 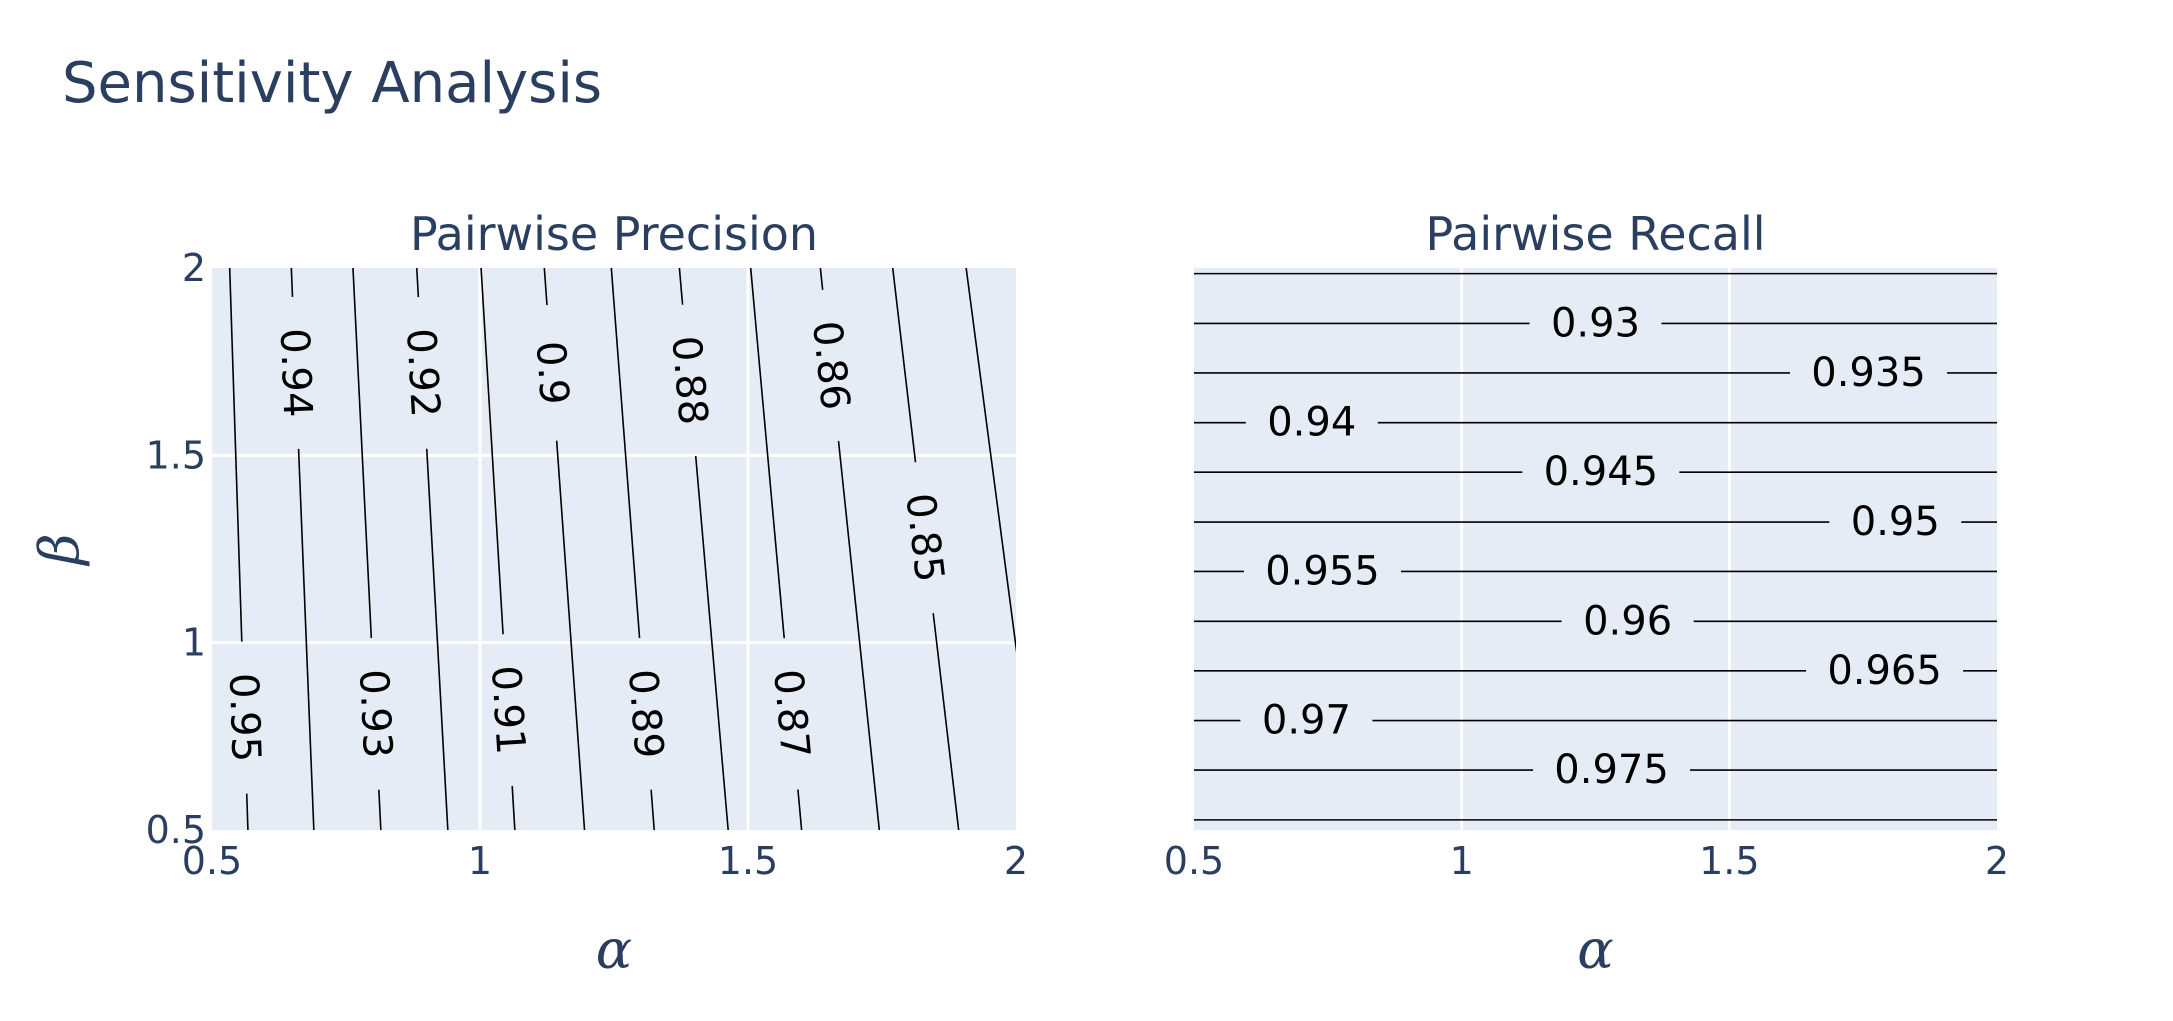 What do you see at coordinates (614, 234) in the screenshot?
I see `subplot-title: Pairwise Precision` at bounding box center [614, 234].